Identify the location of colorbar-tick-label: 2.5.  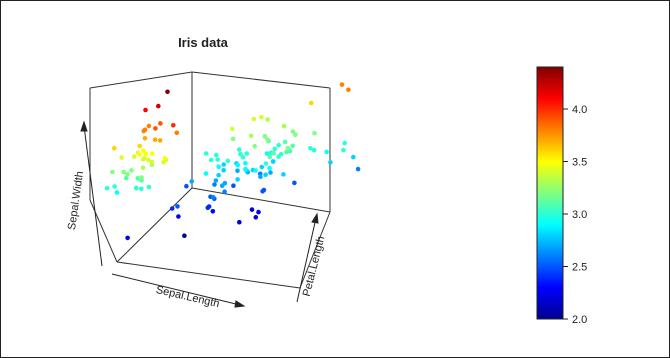
(579, 268).